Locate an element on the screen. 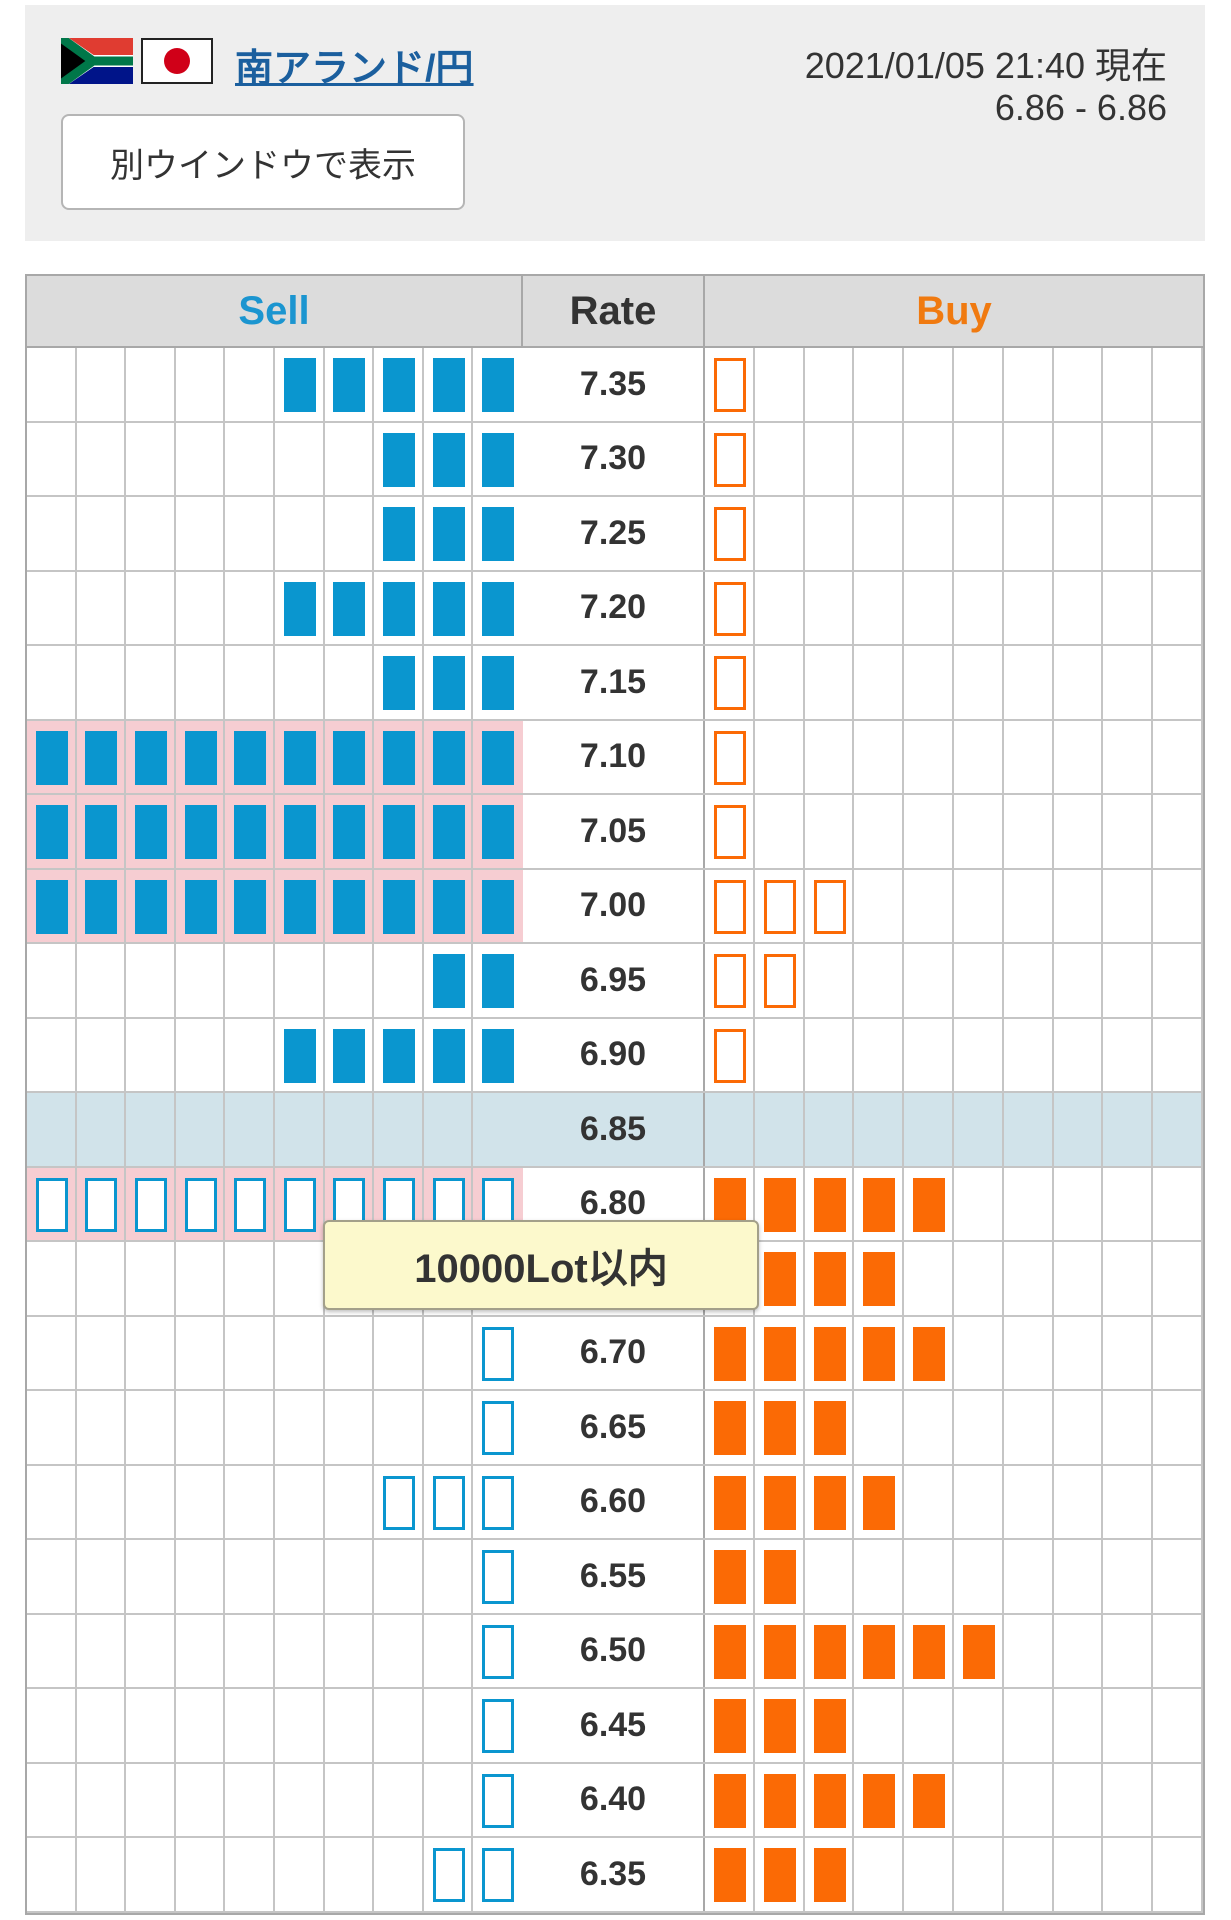 The height and width of the screenshot is (1920, 1231). open-window-button: 別ウインドウで表示 is located at coordinates (263, 162).